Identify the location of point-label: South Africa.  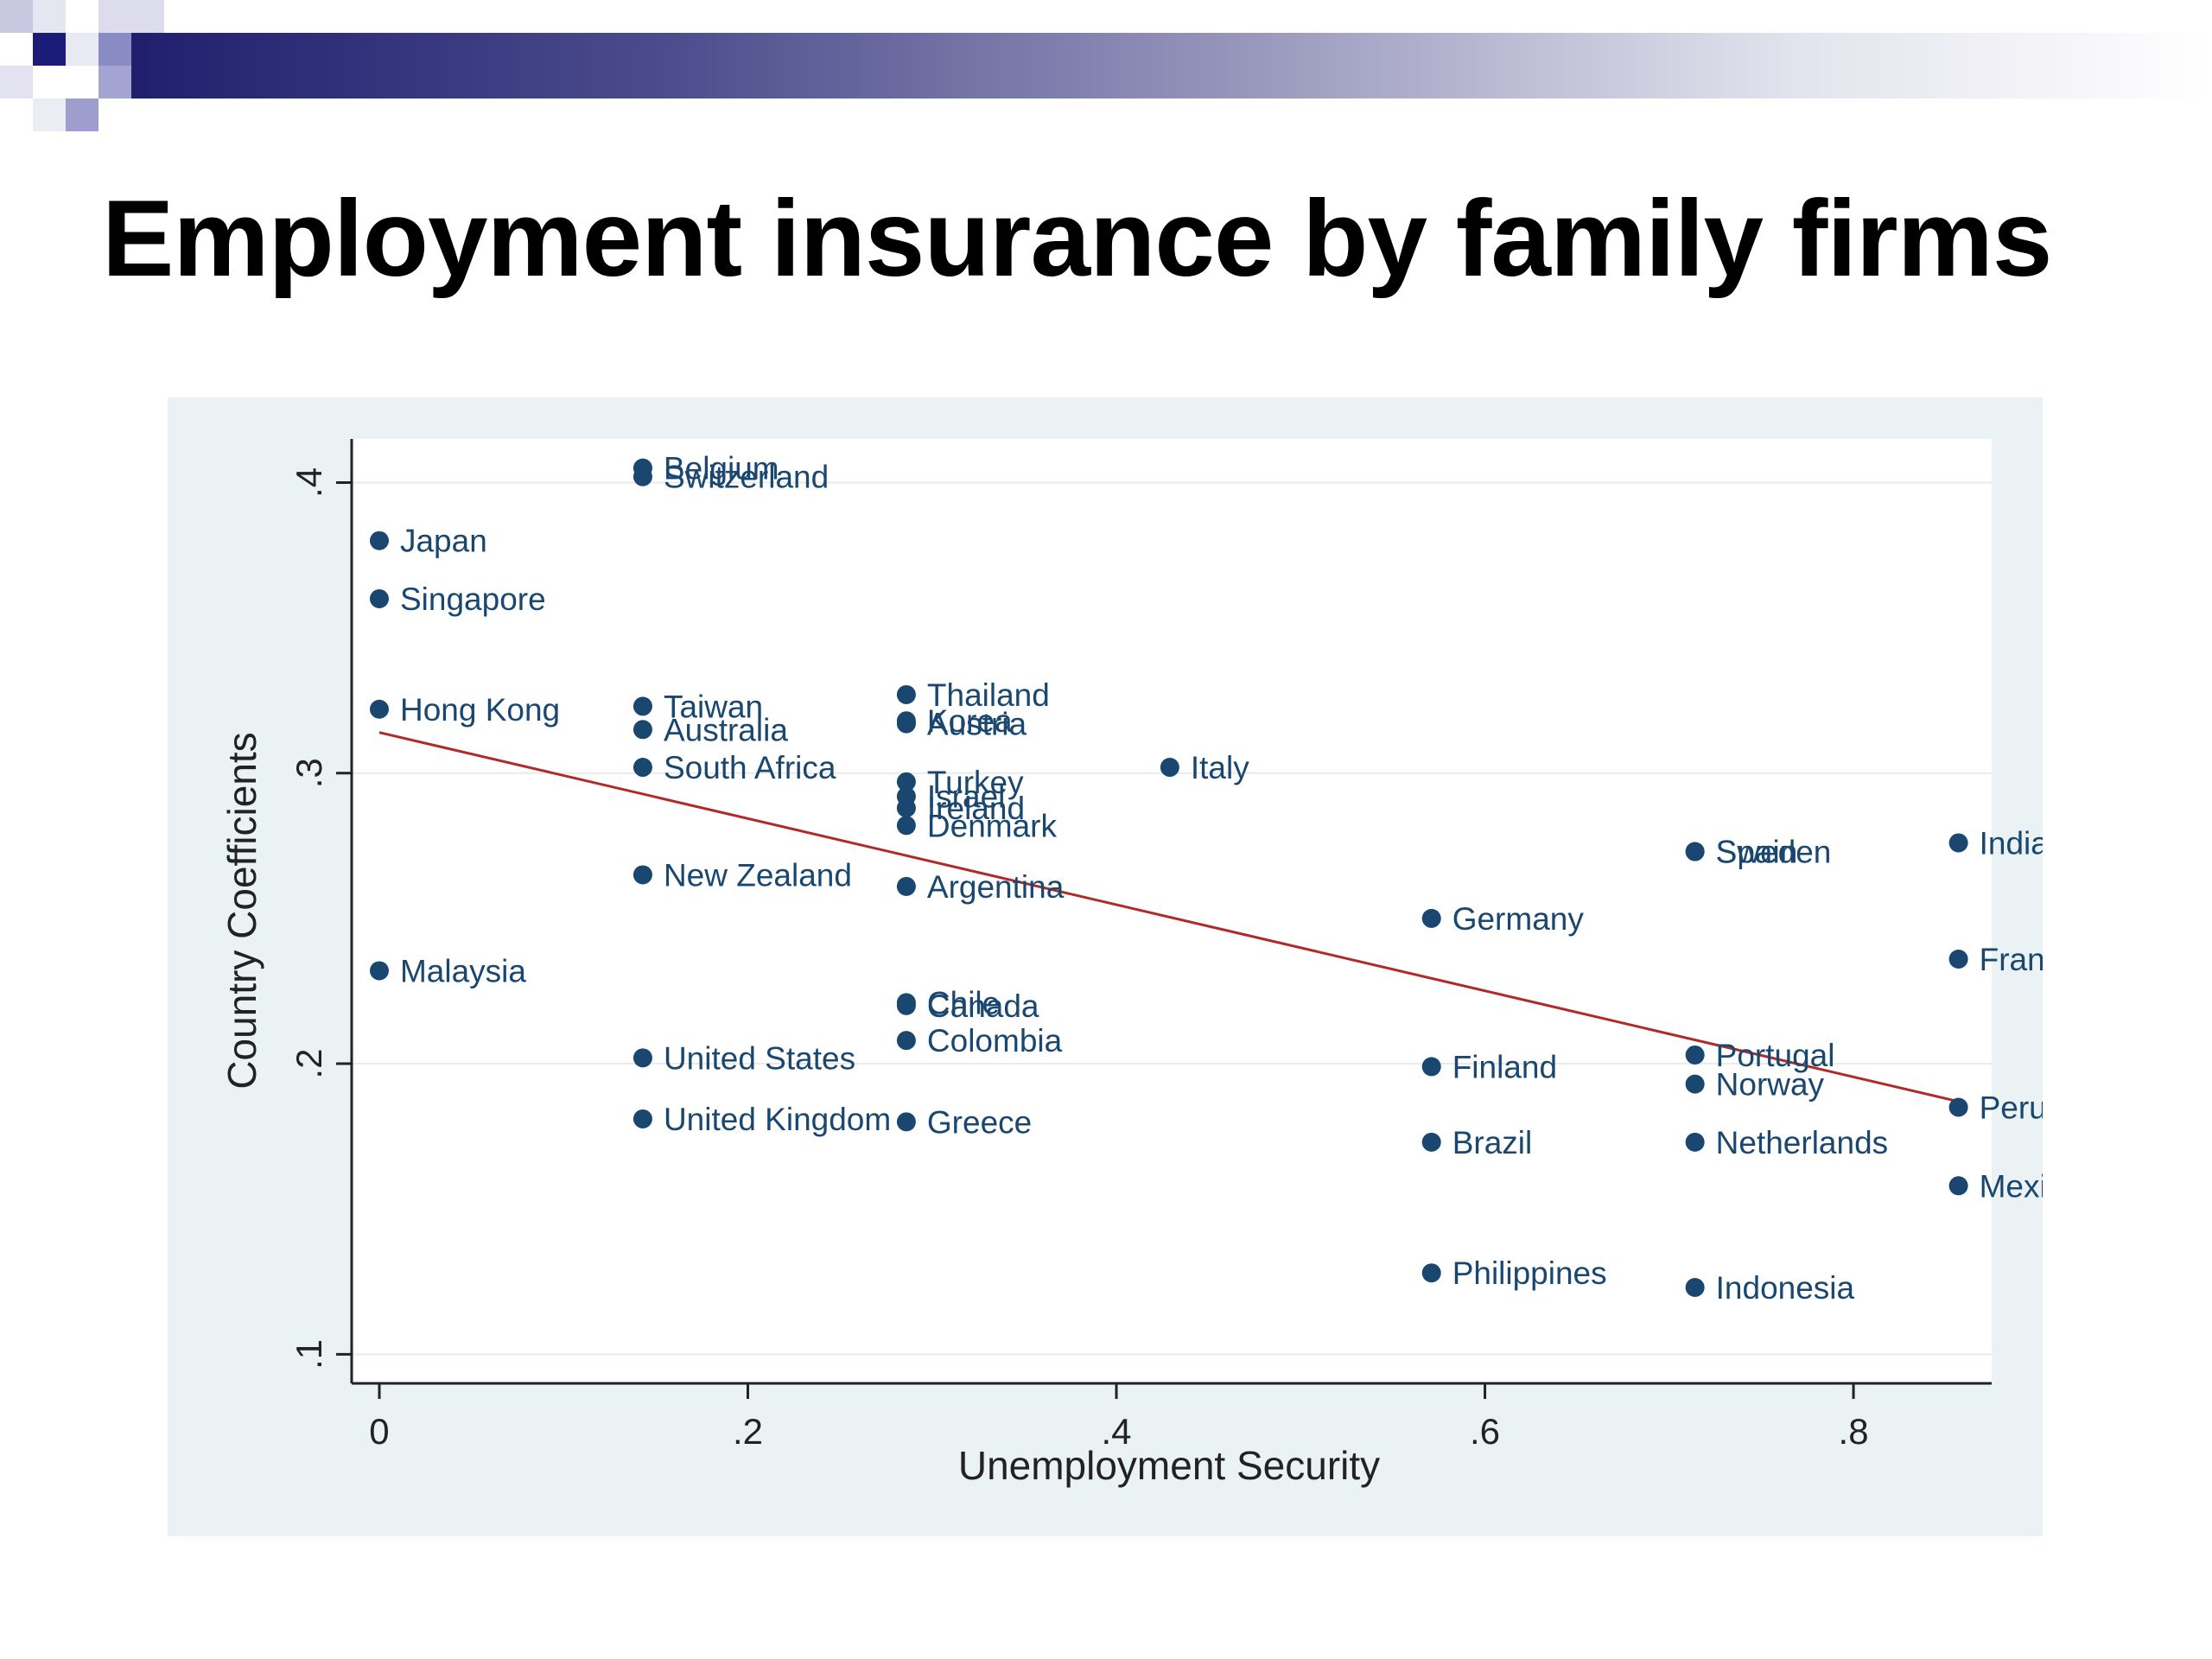
(750, 767).